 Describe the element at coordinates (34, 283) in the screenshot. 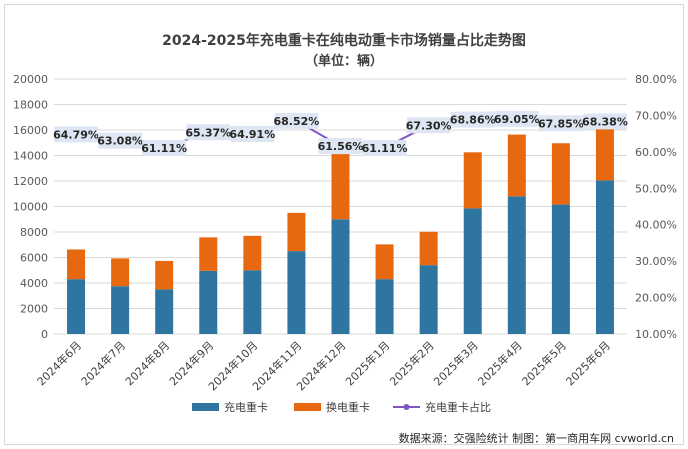

I see `y-left-tick: 4000` at that location.